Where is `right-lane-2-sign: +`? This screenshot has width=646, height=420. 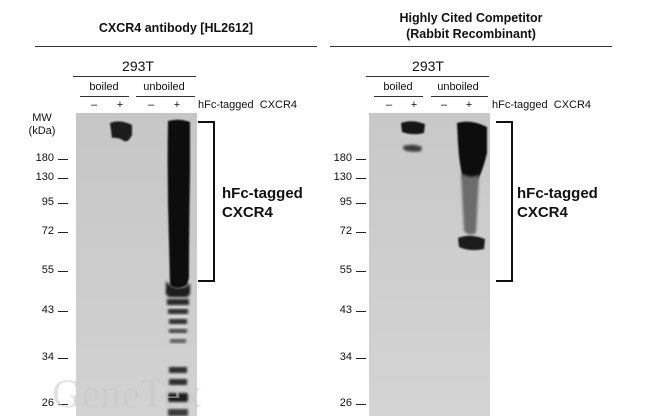
right-lane-2-sign: + is located at coordinates (414, 105).